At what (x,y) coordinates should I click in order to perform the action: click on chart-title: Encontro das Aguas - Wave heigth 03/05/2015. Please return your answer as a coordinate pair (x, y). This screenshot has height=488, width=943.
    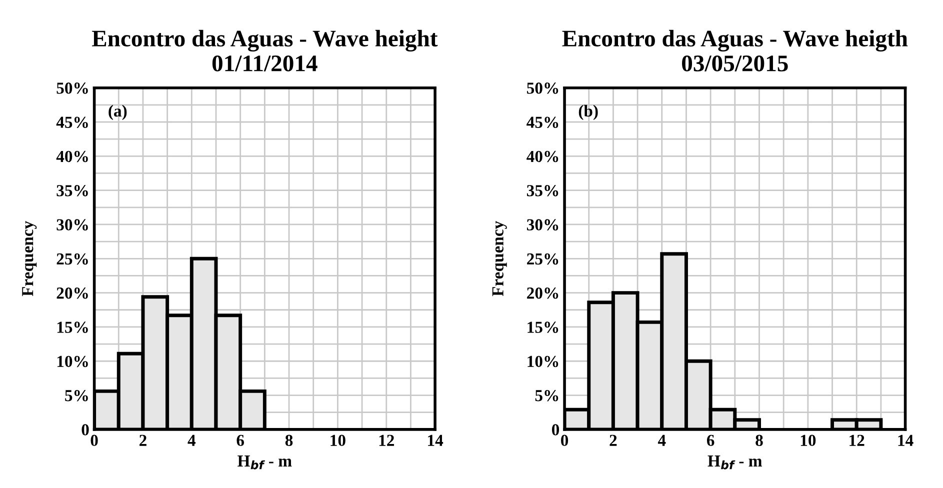
    Looking at the image, I should click on (735, 51).